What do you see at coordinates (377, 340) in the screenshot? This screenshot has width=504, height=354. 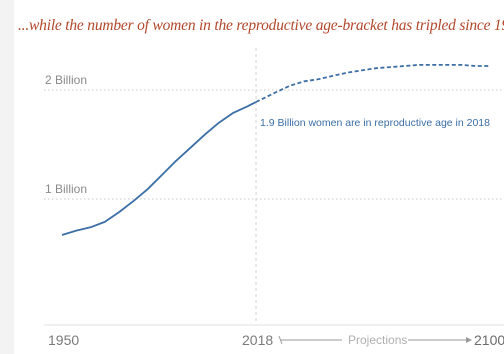 I see `projection-label: Projections` at bounding box center [377, 340].